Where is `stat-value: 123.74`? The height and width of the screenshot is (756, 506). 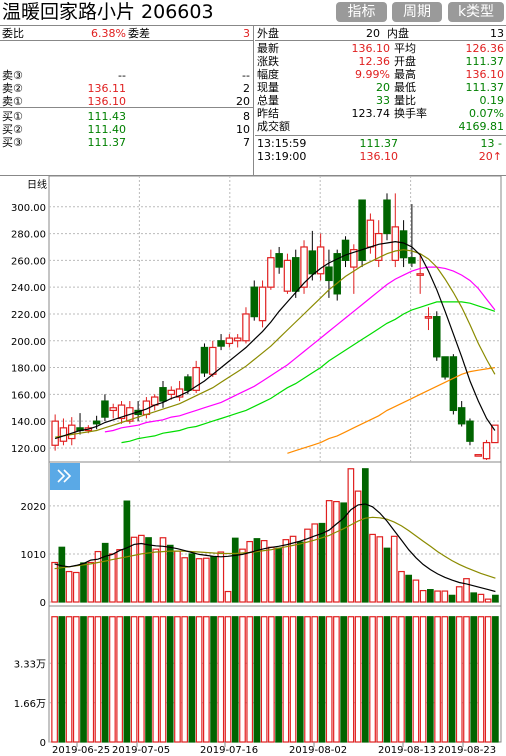 stat-value: 123.74 is located at coordinates (371, 113).